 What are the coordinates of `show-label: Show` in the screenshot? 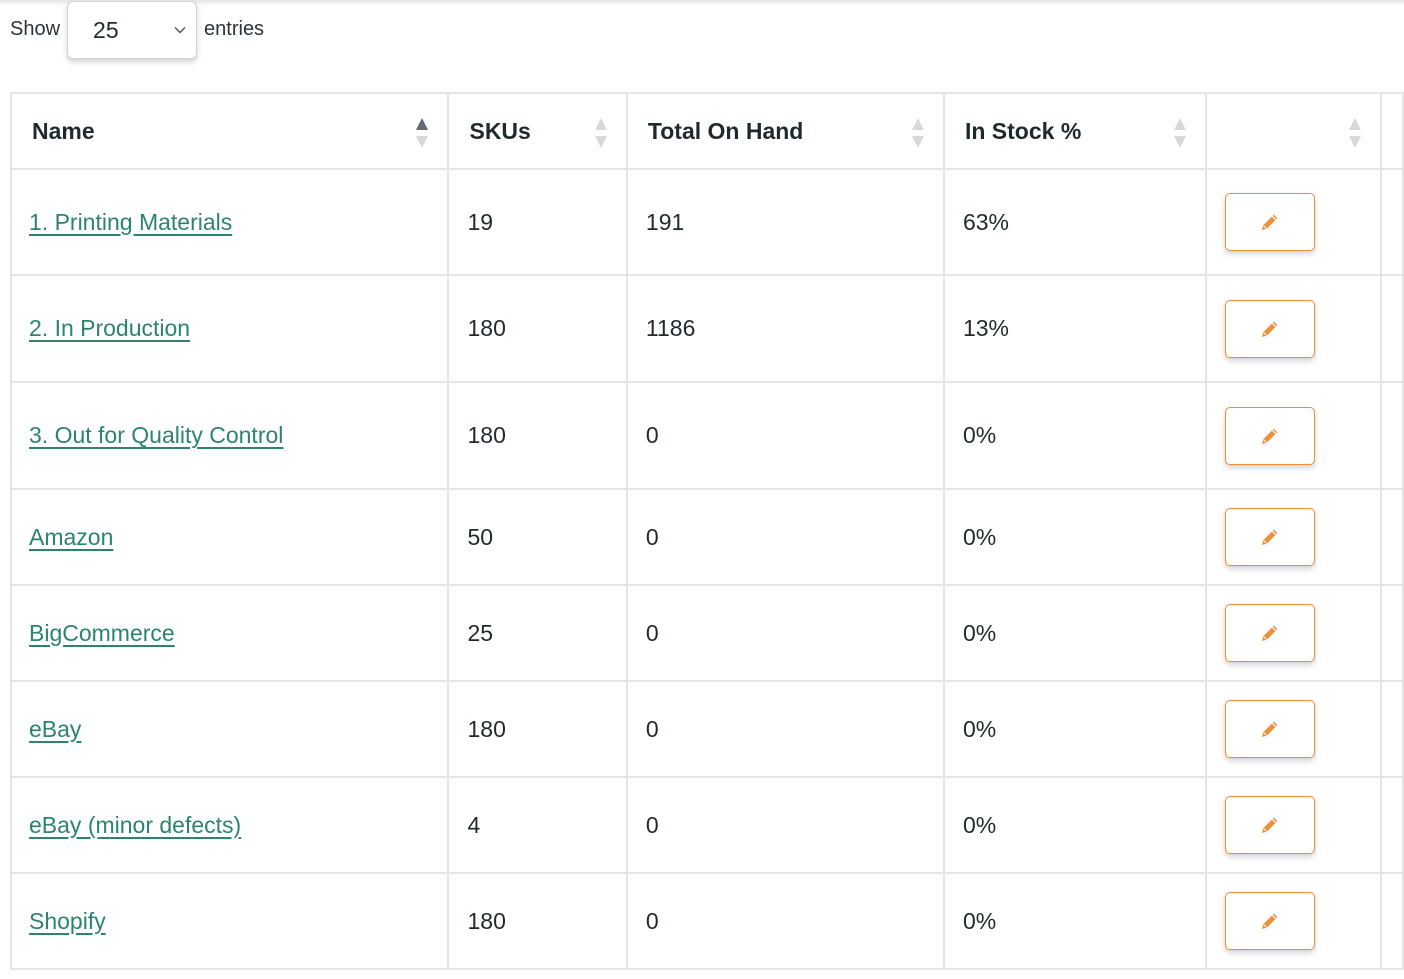 It's located at (35, 28).